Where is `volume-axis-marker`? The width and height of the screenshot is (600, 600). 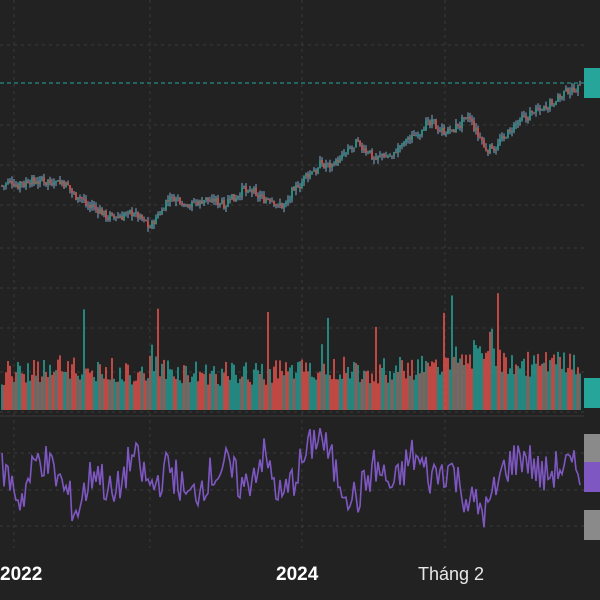 volume-axis-marker is located at coordinates (592, 393).